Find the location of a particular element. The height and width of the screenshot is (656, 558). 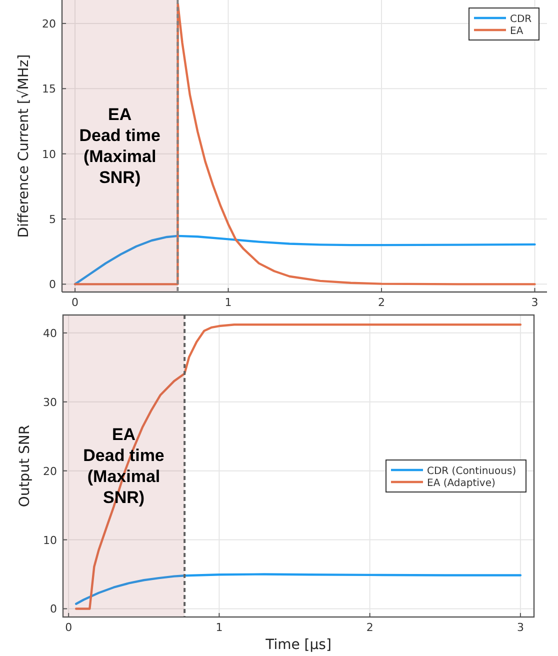

y-axis-title: Difference Current [√MHz] is located at coordinates (24, 146).